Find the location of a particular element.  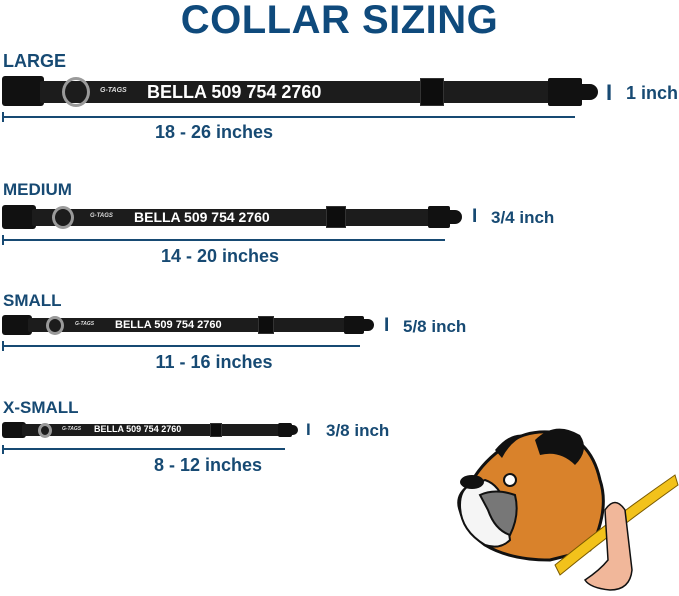

length-range: 11 - 16 inches is located at coordinates (214, 362).